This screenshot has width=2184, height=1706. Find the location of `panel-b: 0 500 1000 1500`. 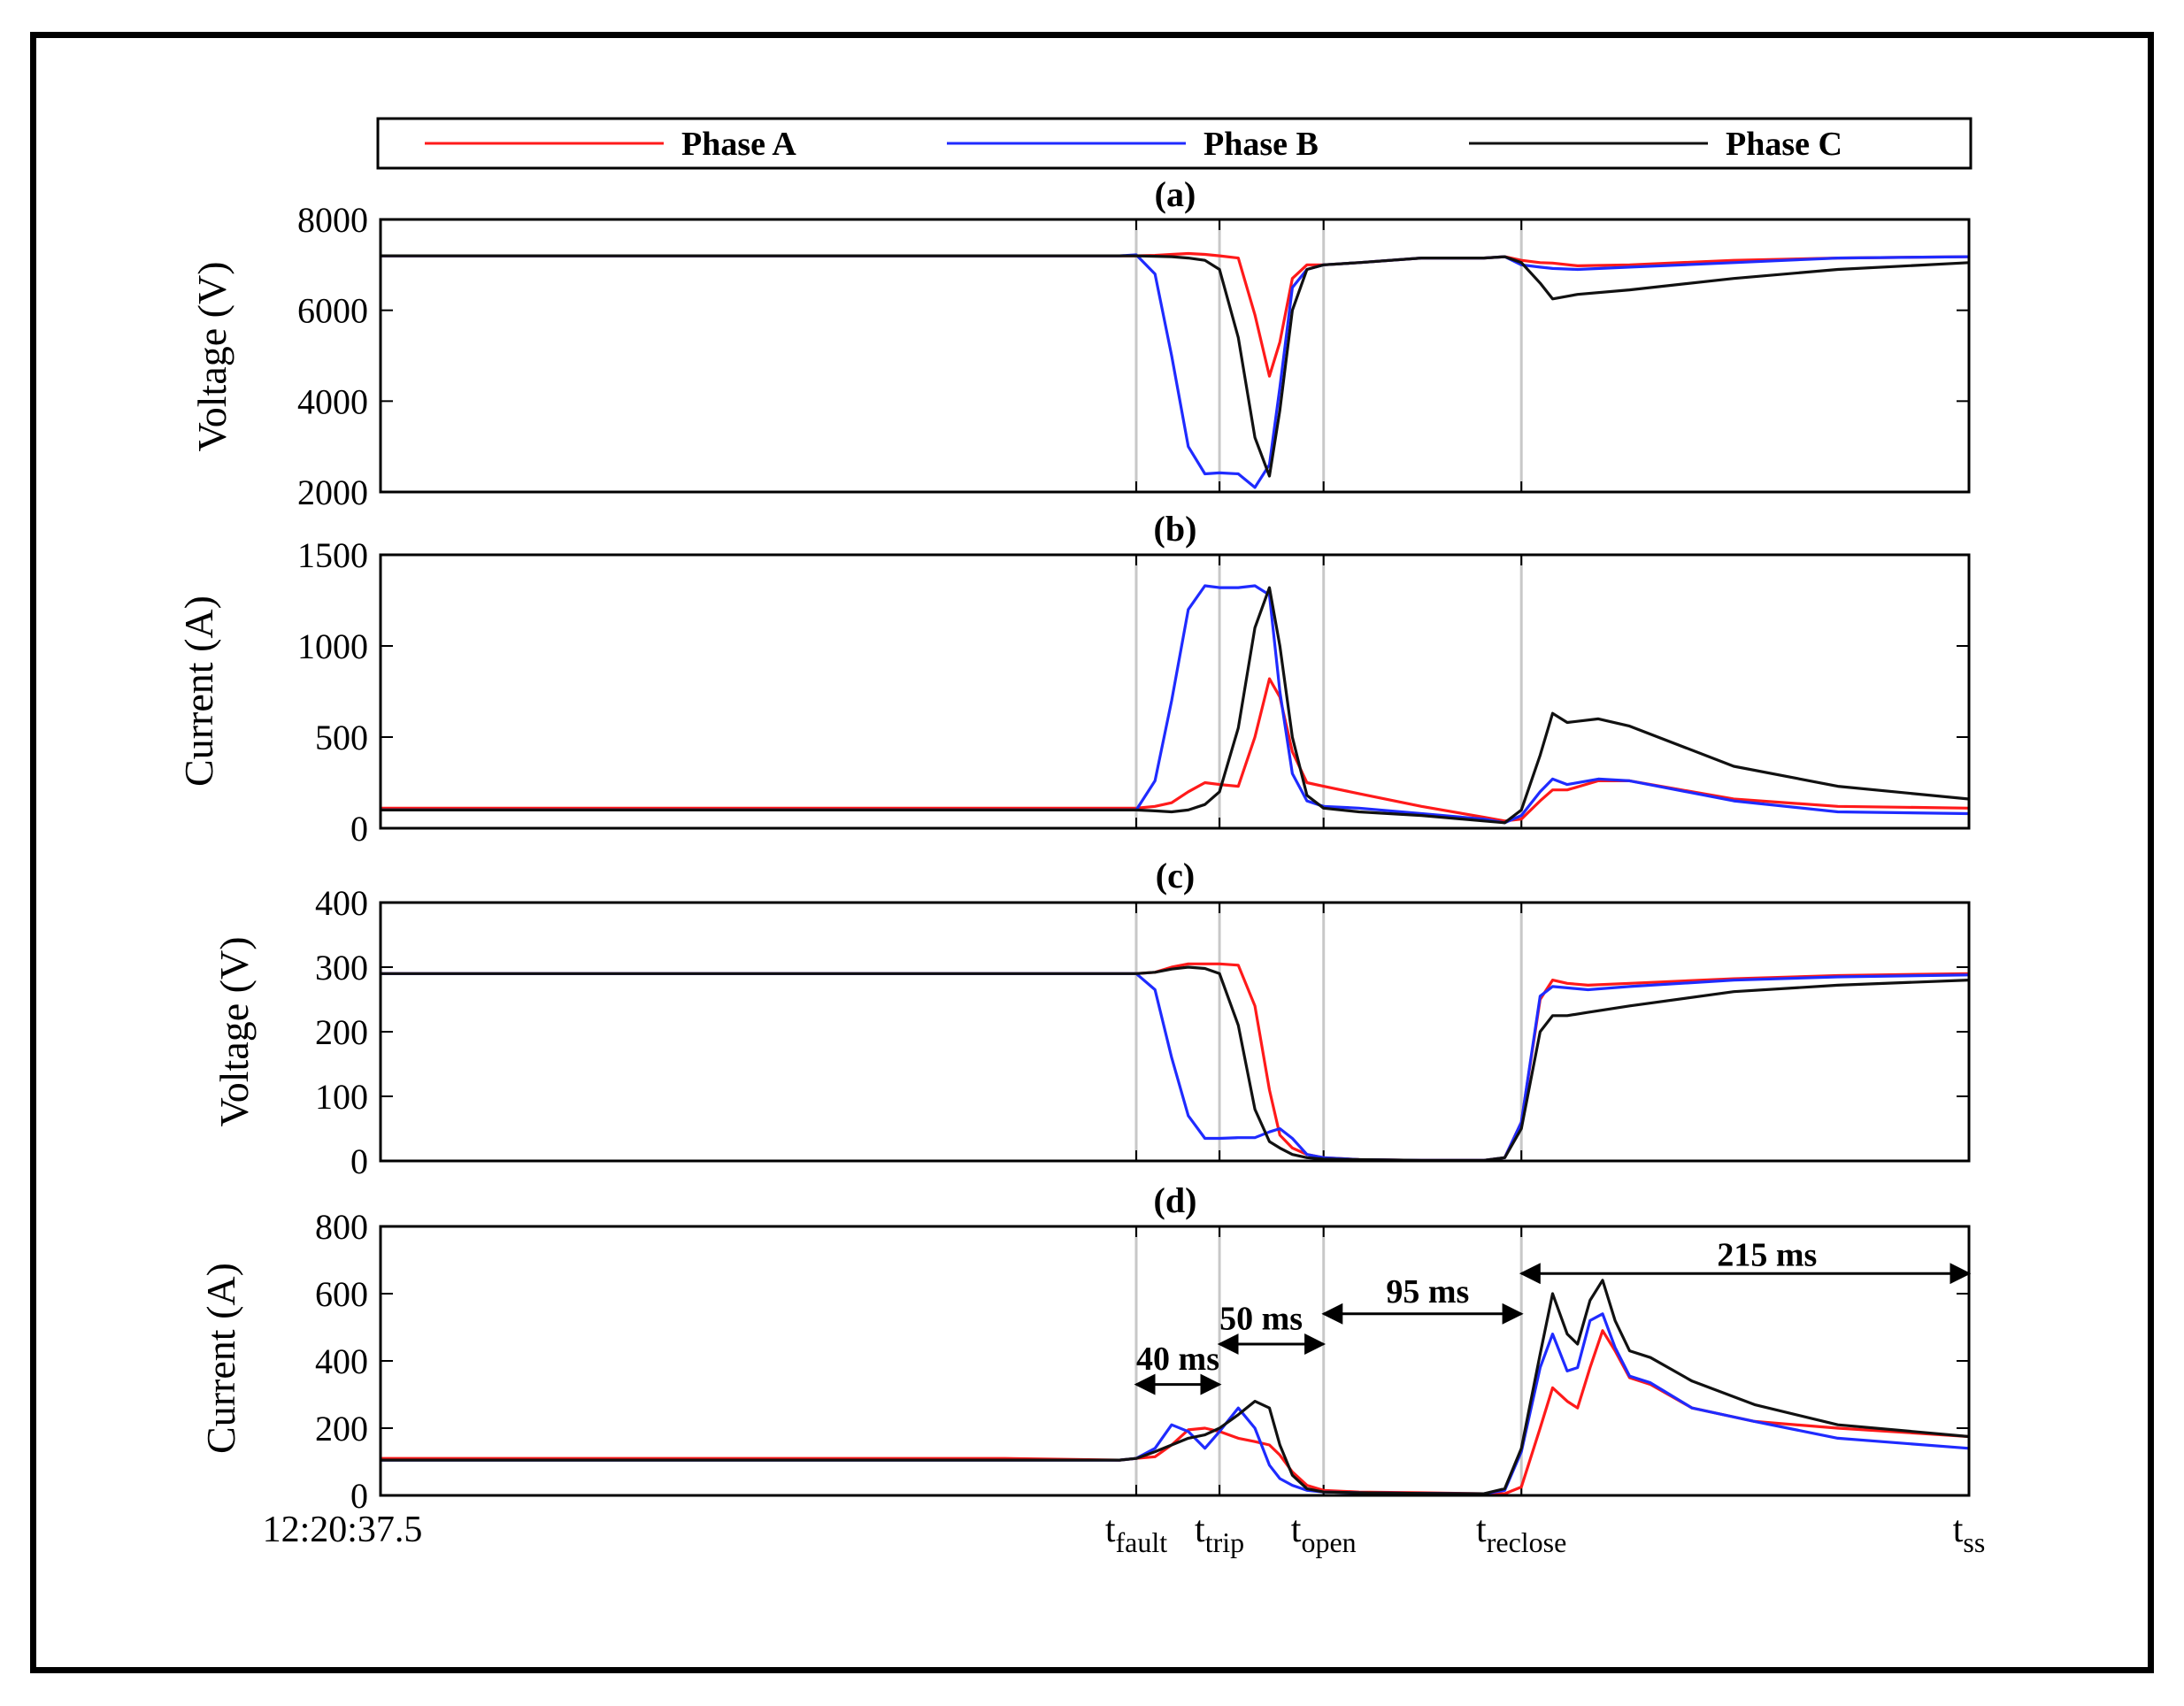

panel-b: 0 500 1000 1500 is located at coordinates (1134, 692).